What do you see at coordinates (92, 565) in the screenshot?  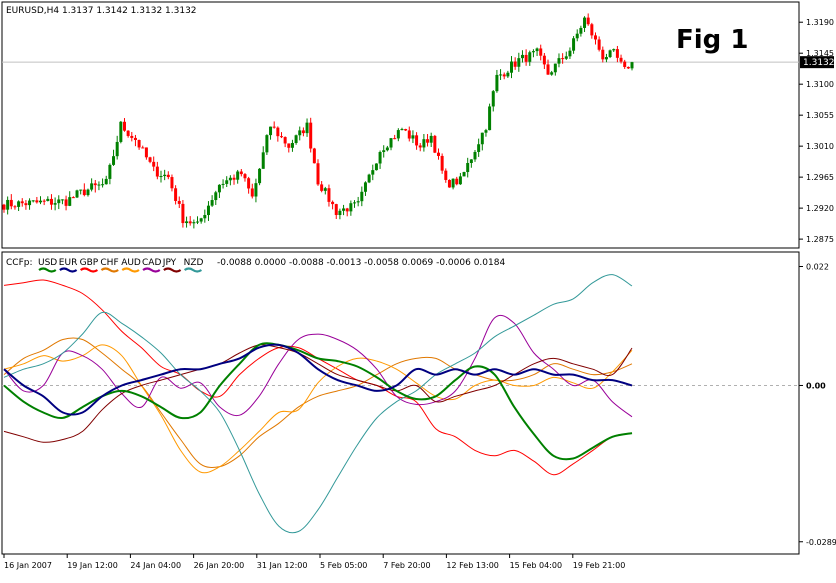 I see `time-axis-label: 19 Jan 12:00` at bounding box center [92, 565].